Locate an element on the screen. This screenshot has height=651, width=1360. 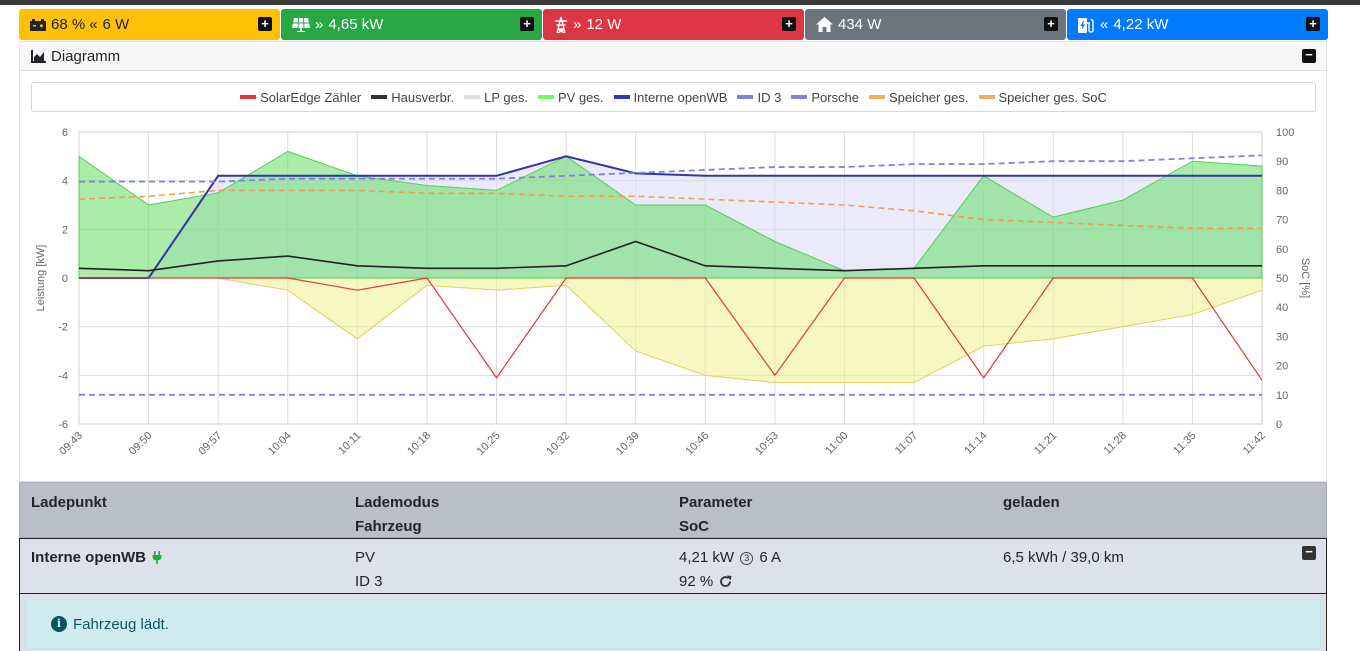
x-tick-label: 09:57 is located at coordinates (210, 444).